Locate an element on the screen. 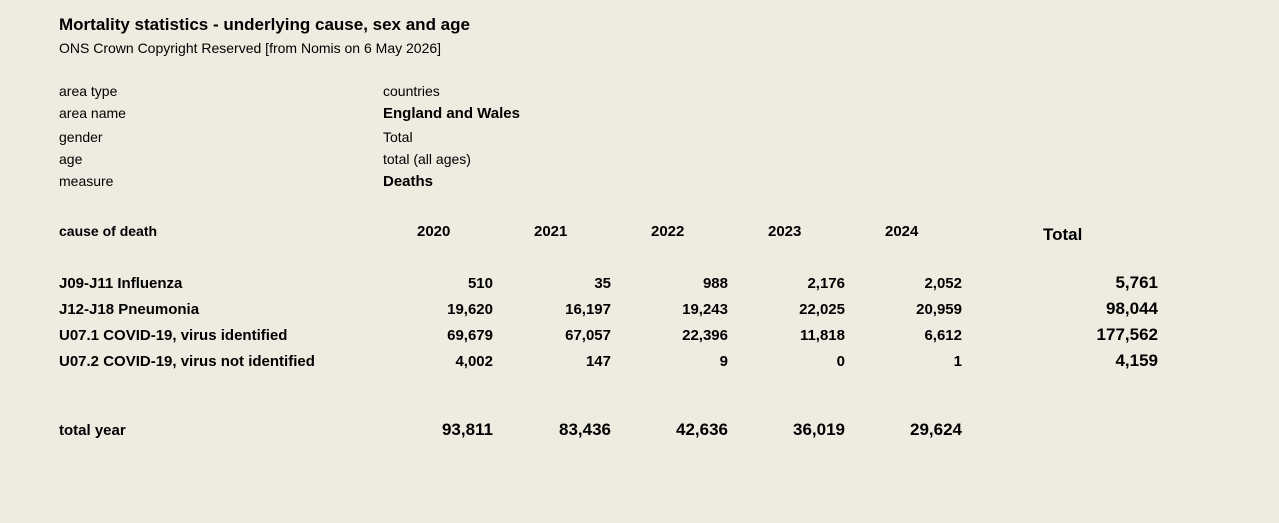  cell: 2,176 is located at coordinates (826, 283).